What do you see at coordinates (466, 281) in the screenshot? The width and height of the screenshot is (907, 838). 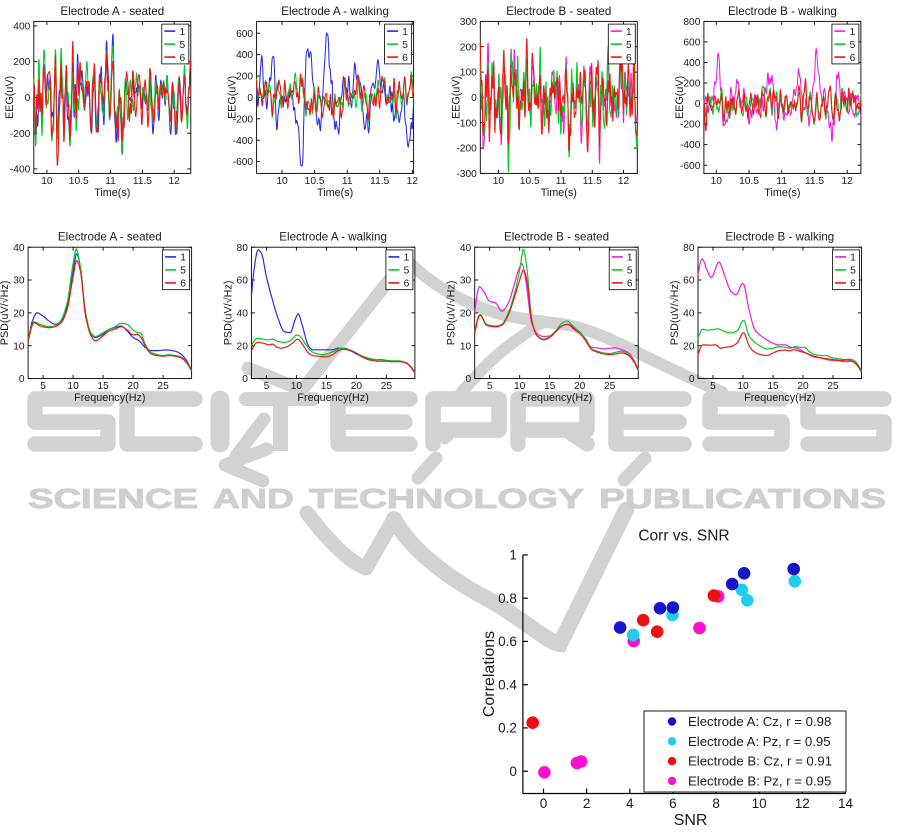 I see `svg-text: 30` at bounding box center [466, 281].